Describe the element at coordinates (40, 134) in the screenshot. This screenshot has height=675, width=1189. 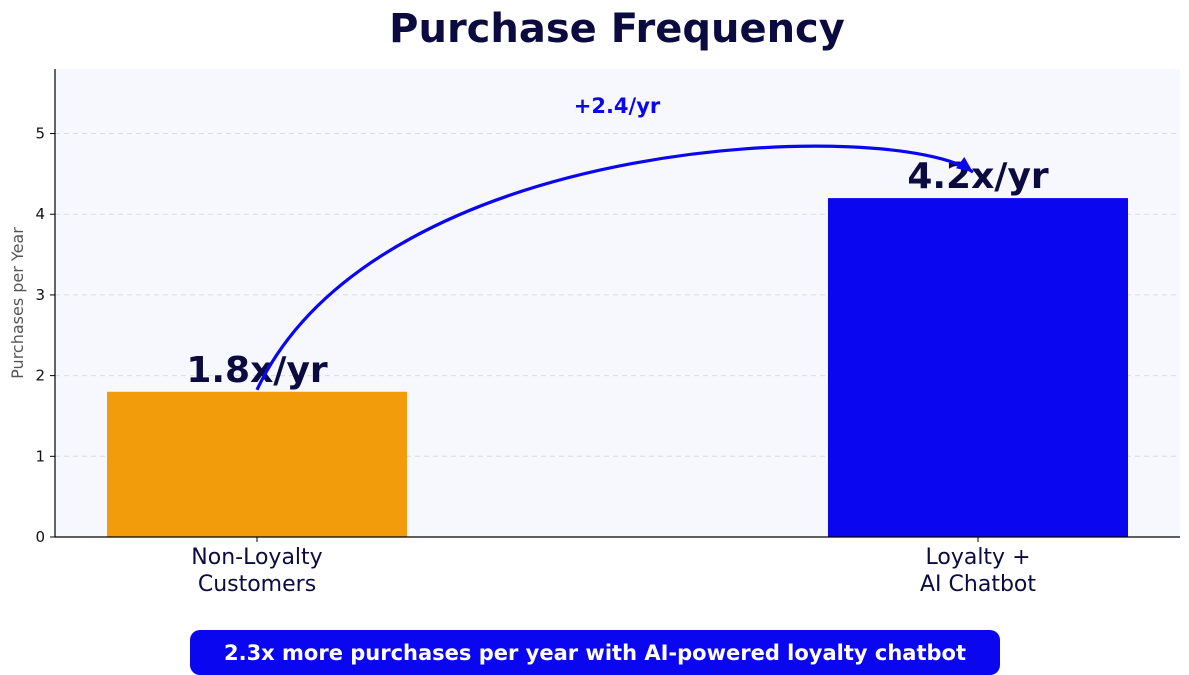
I see `y-tick-label: 5` at that location.